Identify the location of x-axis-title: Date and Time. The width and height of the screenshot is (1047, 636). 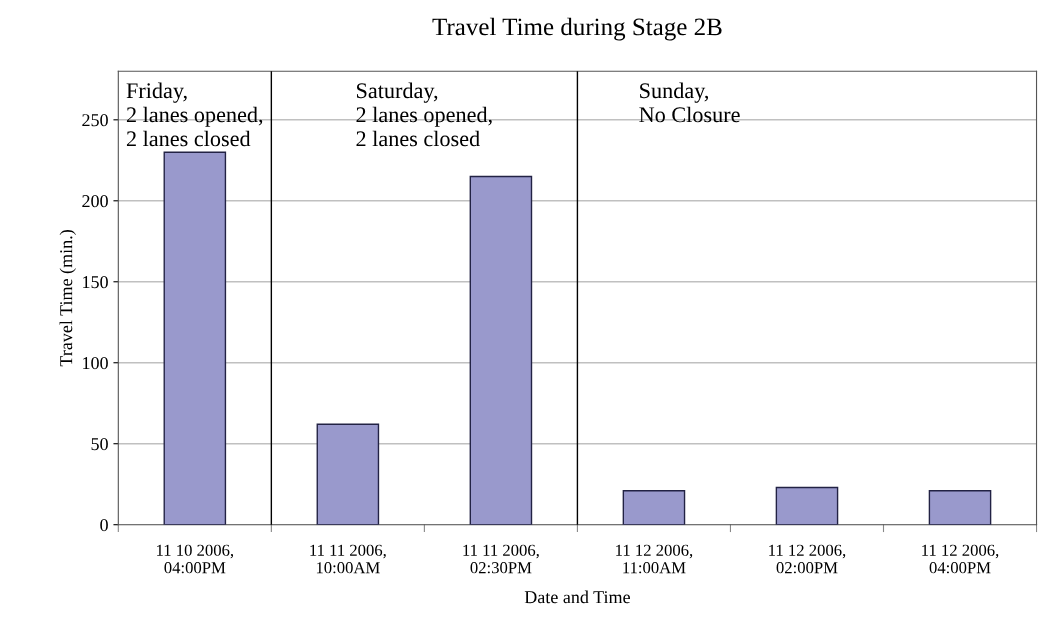
(577, 597).